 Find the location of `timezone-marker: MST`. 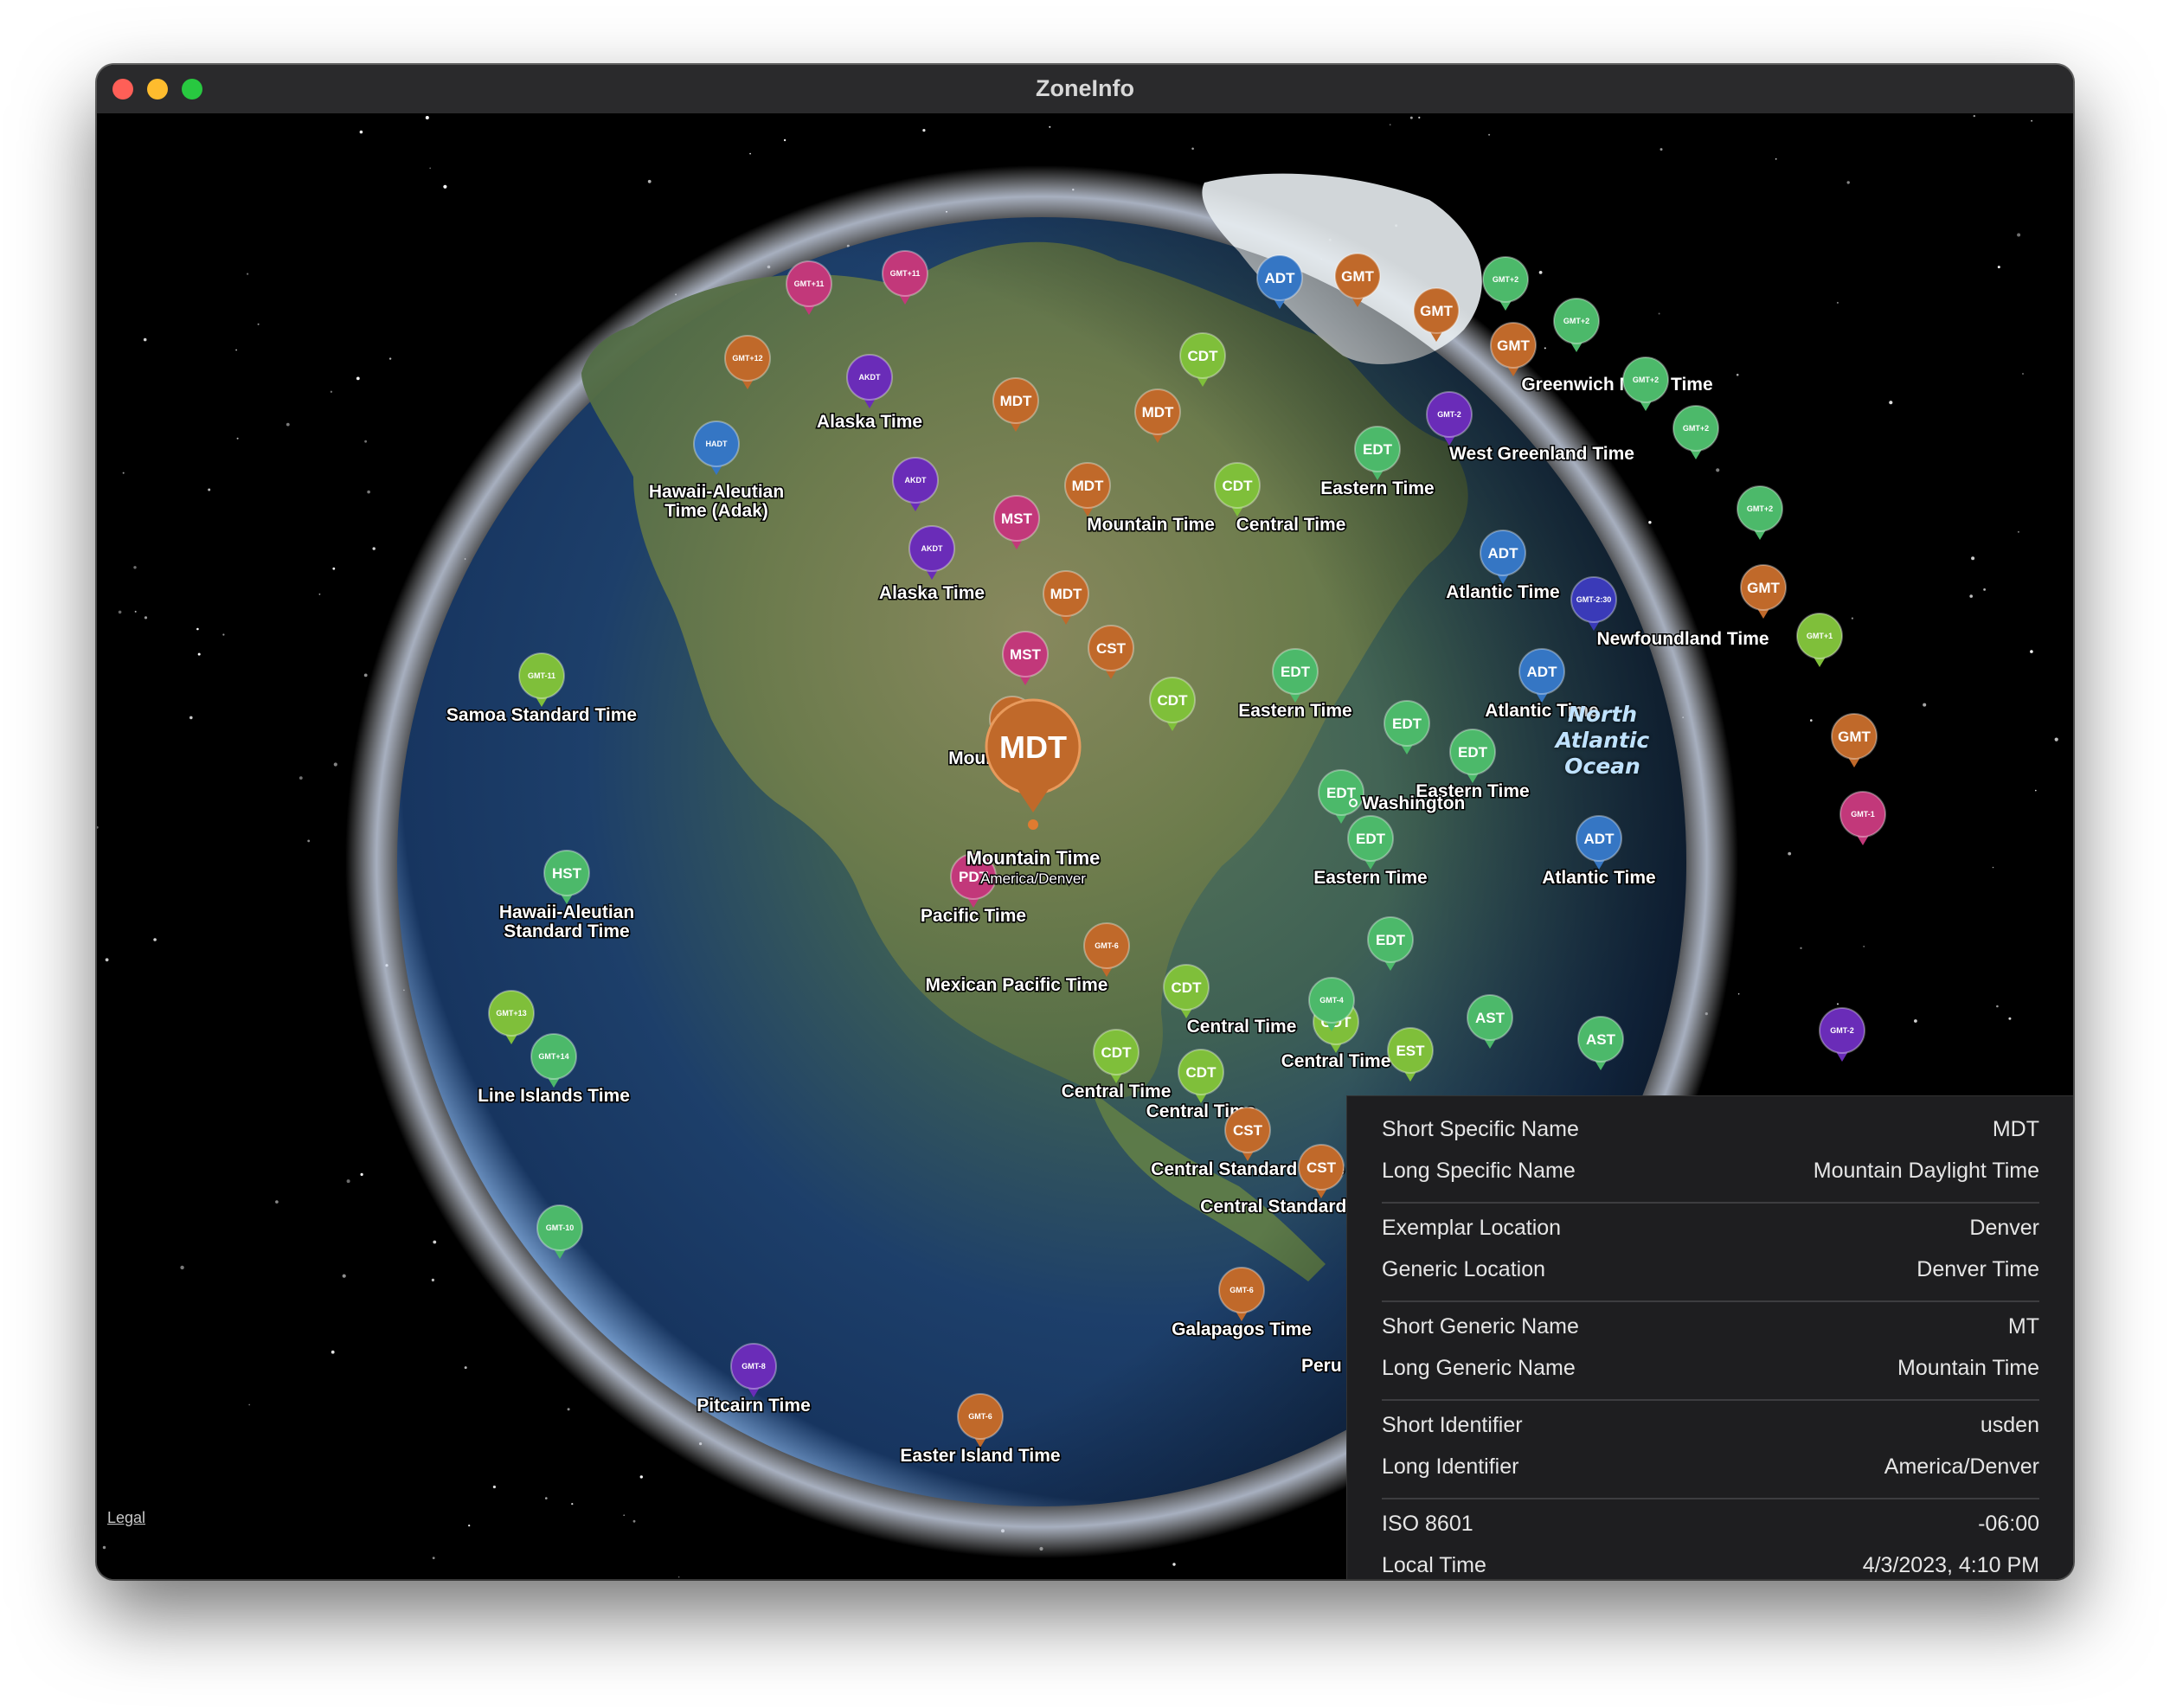

timezone-marker: MST is located at coordinates (1016, 522).